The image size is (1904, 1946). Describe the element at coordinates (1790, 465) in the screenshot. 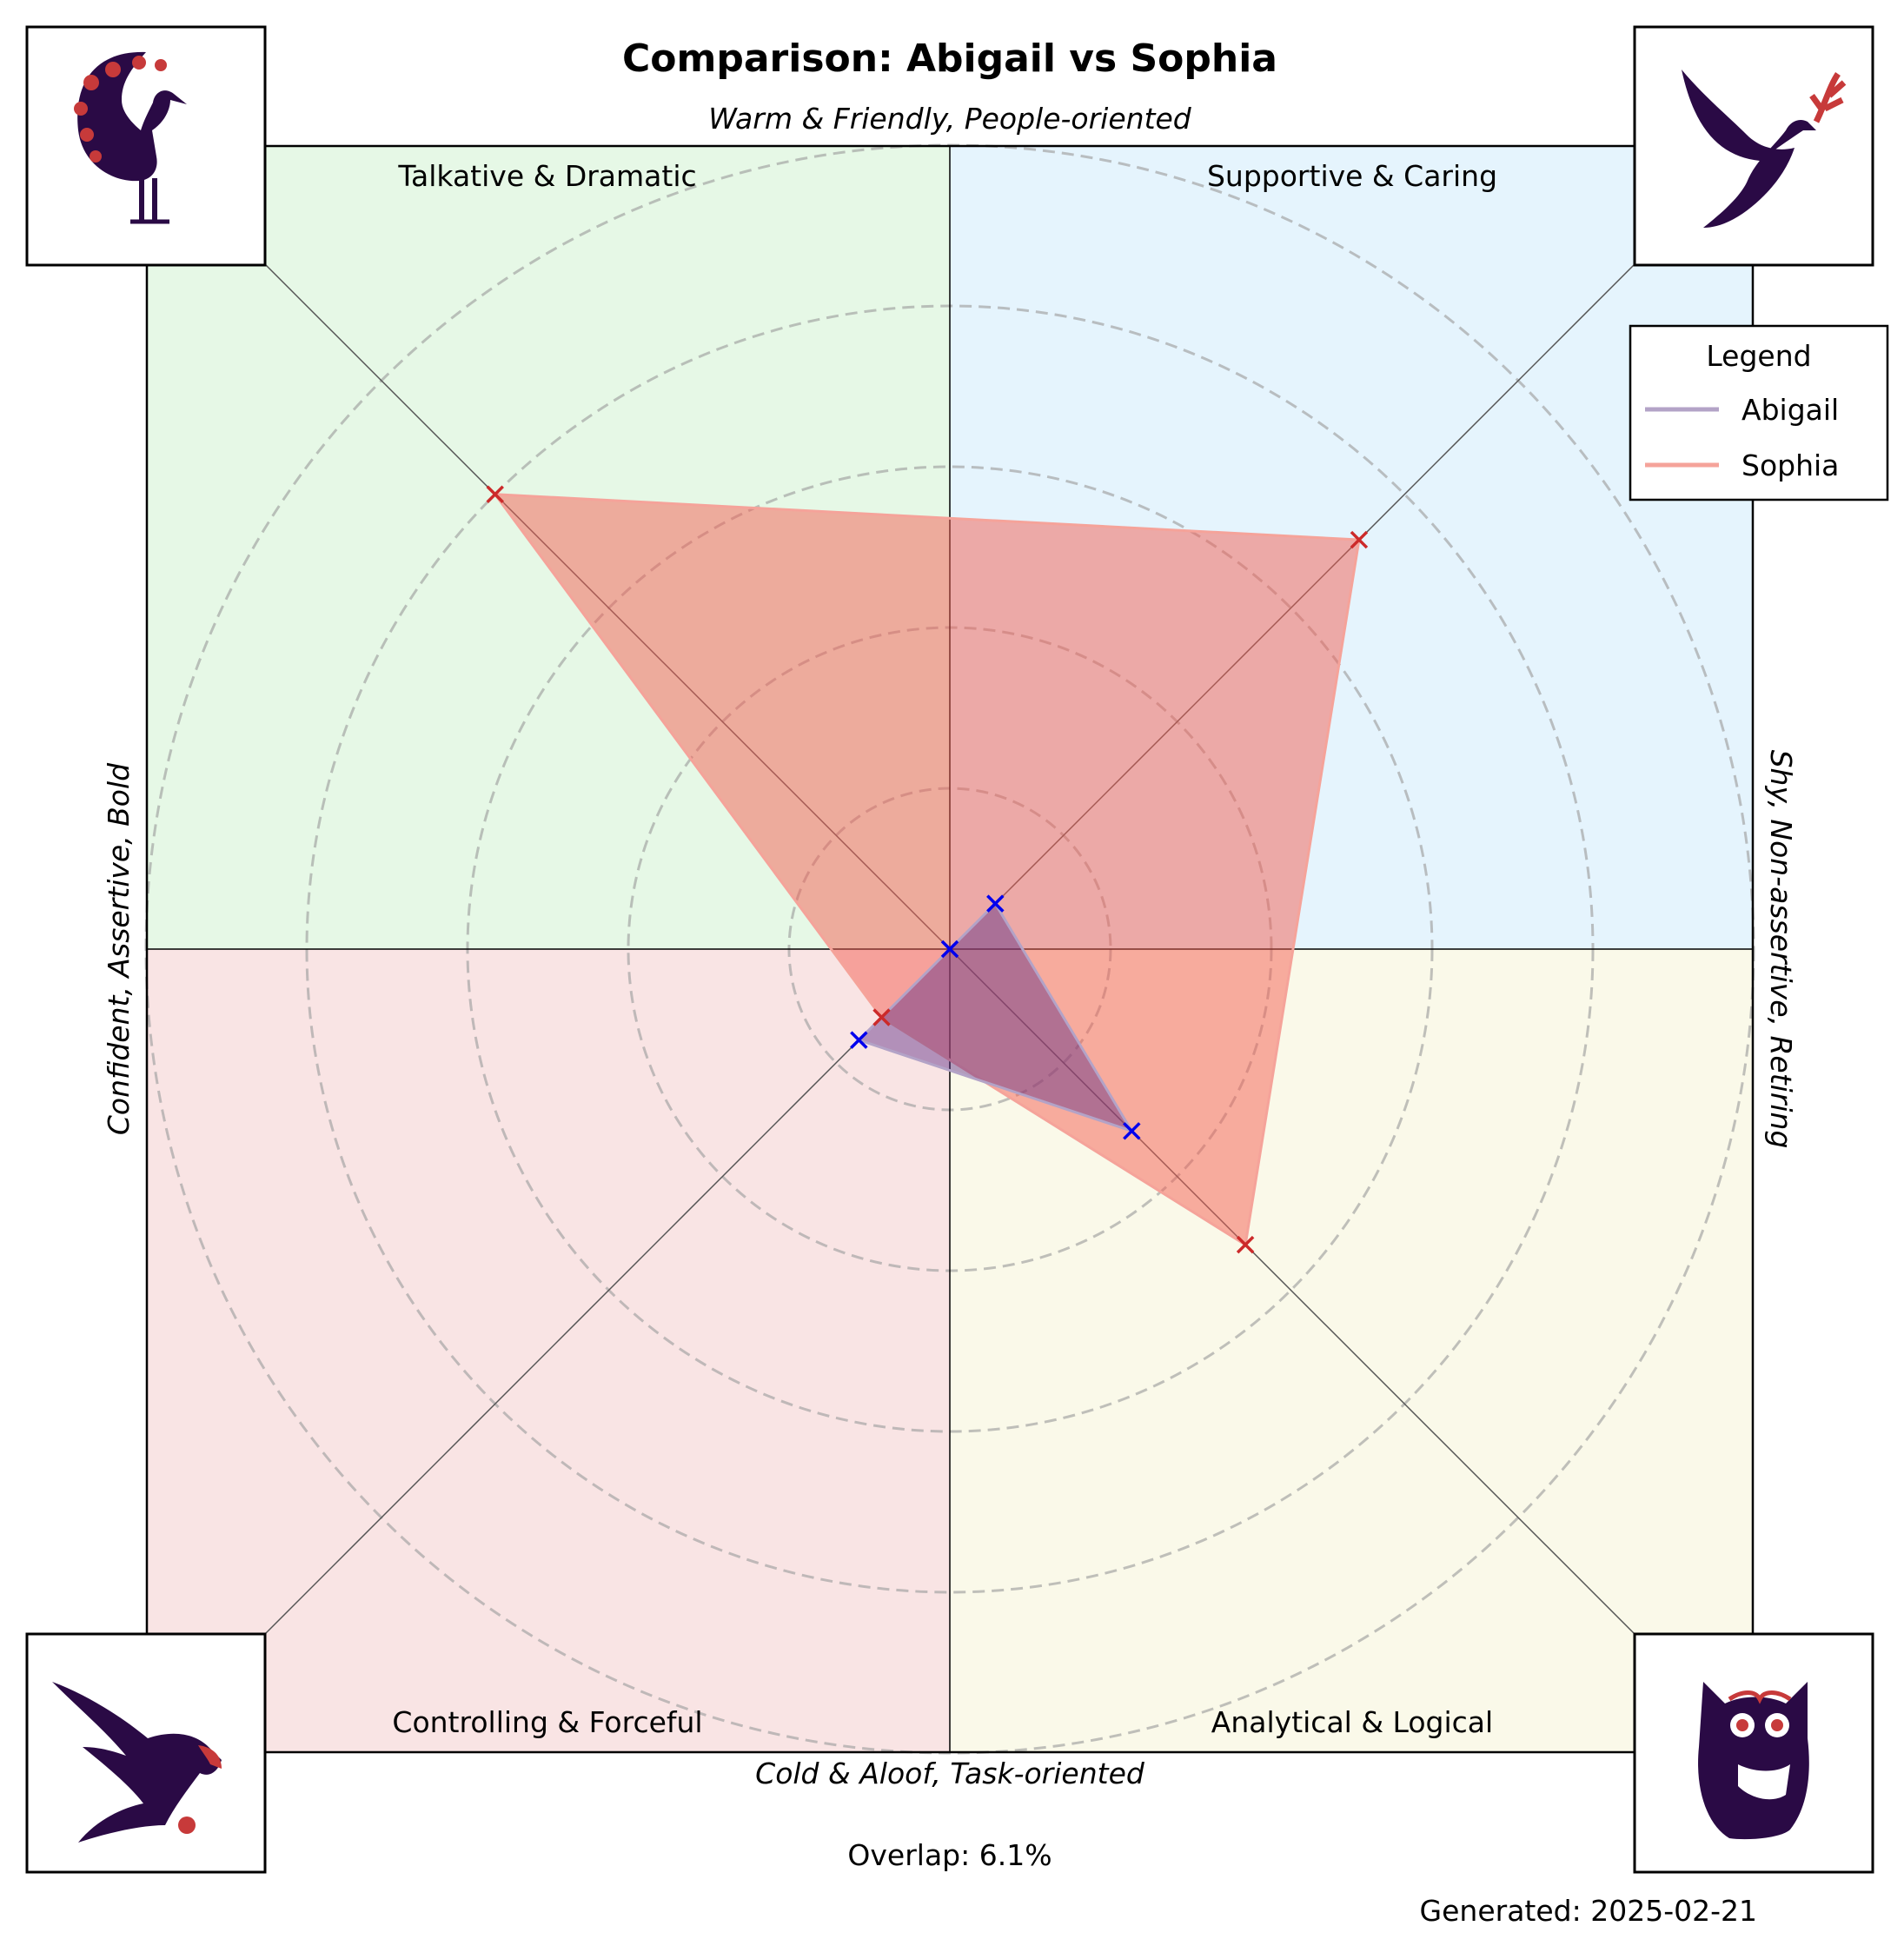

I see `legend-label-sophia: Sophia` at that location.